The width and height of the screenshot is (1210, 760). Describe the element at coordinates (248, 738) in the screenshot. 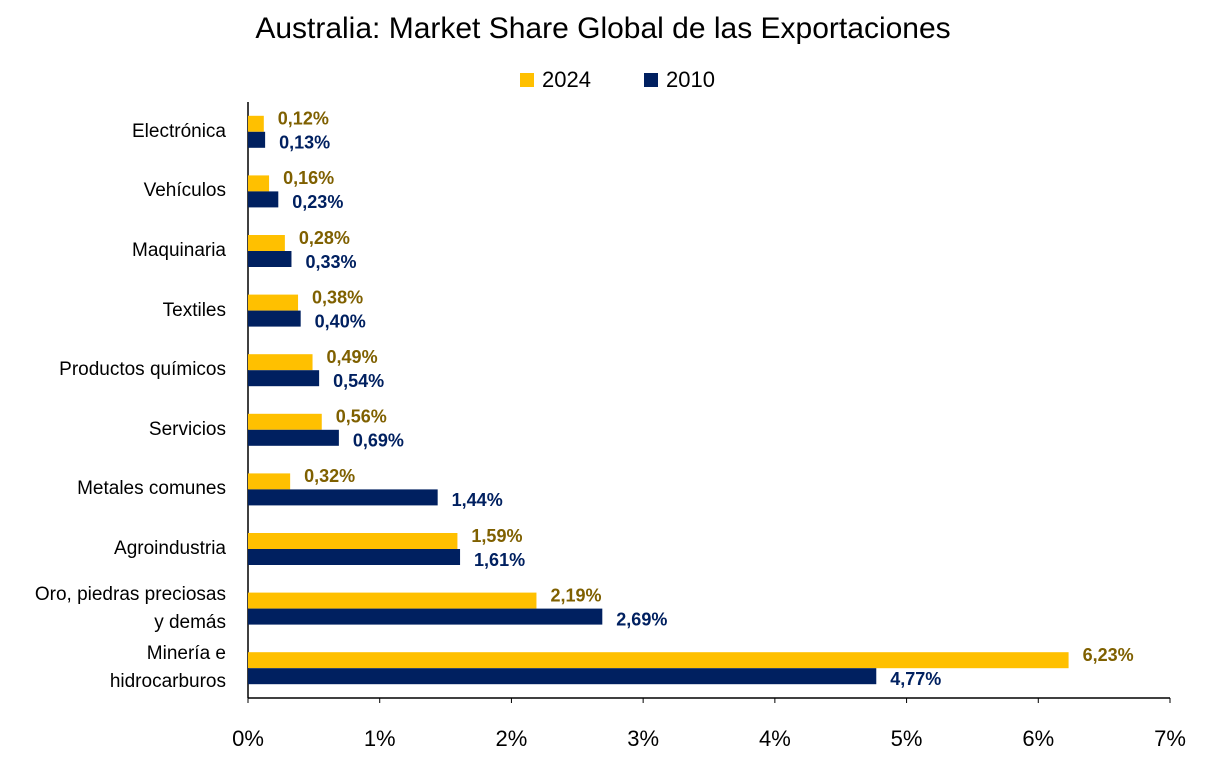

I see `x-tick-label: 0%` at that location.